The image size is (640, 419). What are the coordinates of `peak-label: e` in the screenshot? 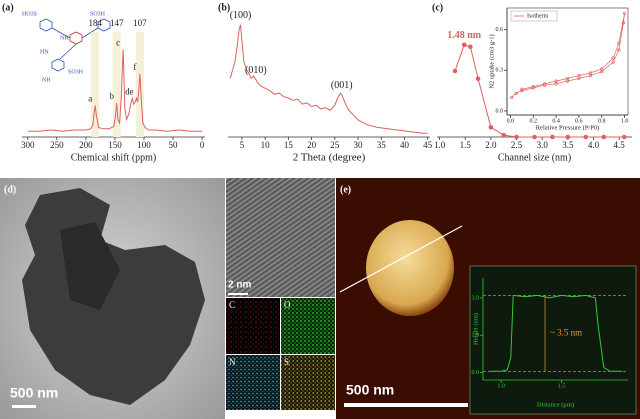 It's located at (131, 91).